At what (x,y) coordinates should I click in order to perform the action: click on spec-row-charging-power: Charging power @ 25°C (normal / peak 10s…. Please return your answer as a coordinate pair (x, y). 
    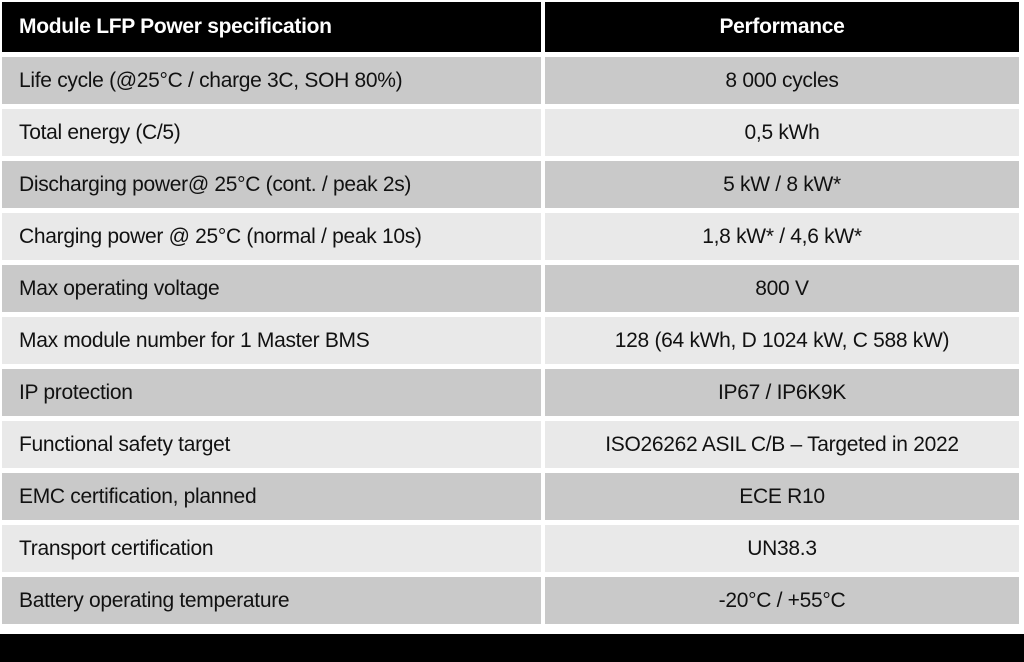
    Looking at the image, I should click on (510, 236).